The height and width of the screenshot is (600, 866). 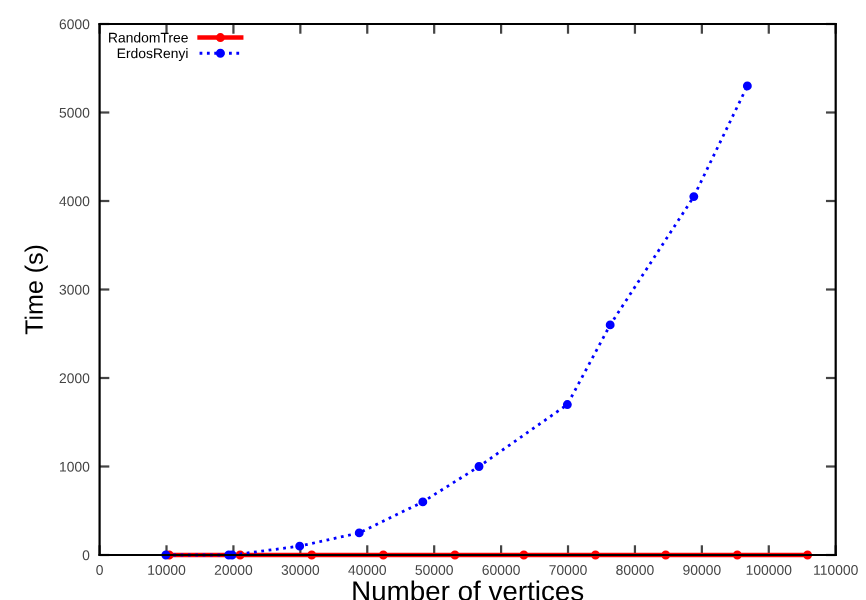 I want to click on x-axis-title: Number of vertices, so click(x=468, y=590).